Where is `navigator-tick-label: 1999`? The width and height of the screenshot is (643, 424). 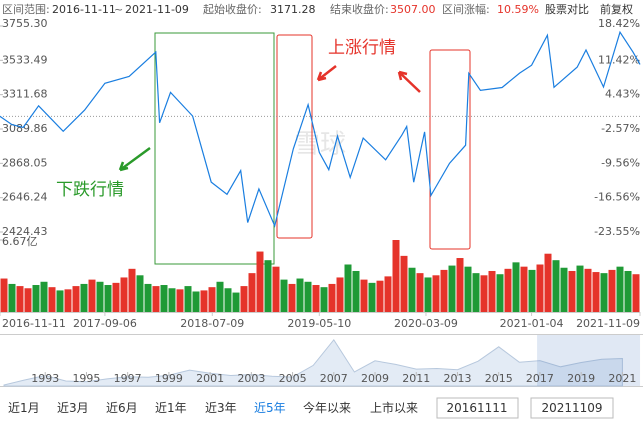 navigator-tick-label: 1999 is located at coordinates (169, 378).